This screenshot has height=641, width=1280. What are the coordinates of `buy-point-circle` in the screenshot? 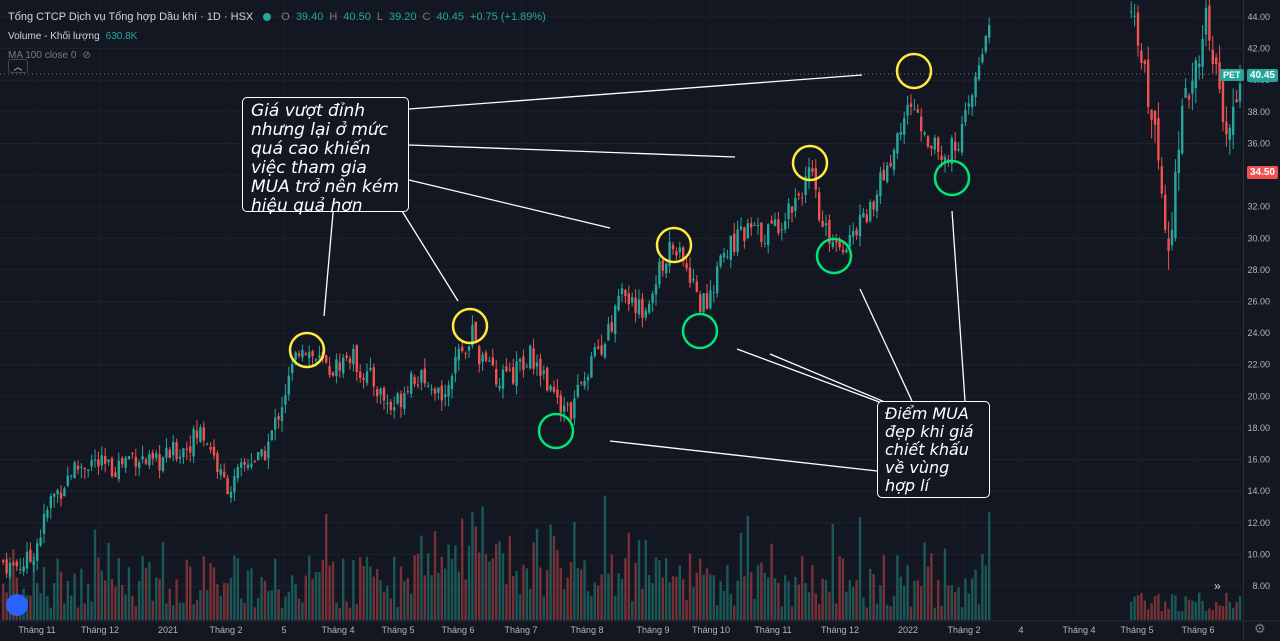 It's located at (556, 431).